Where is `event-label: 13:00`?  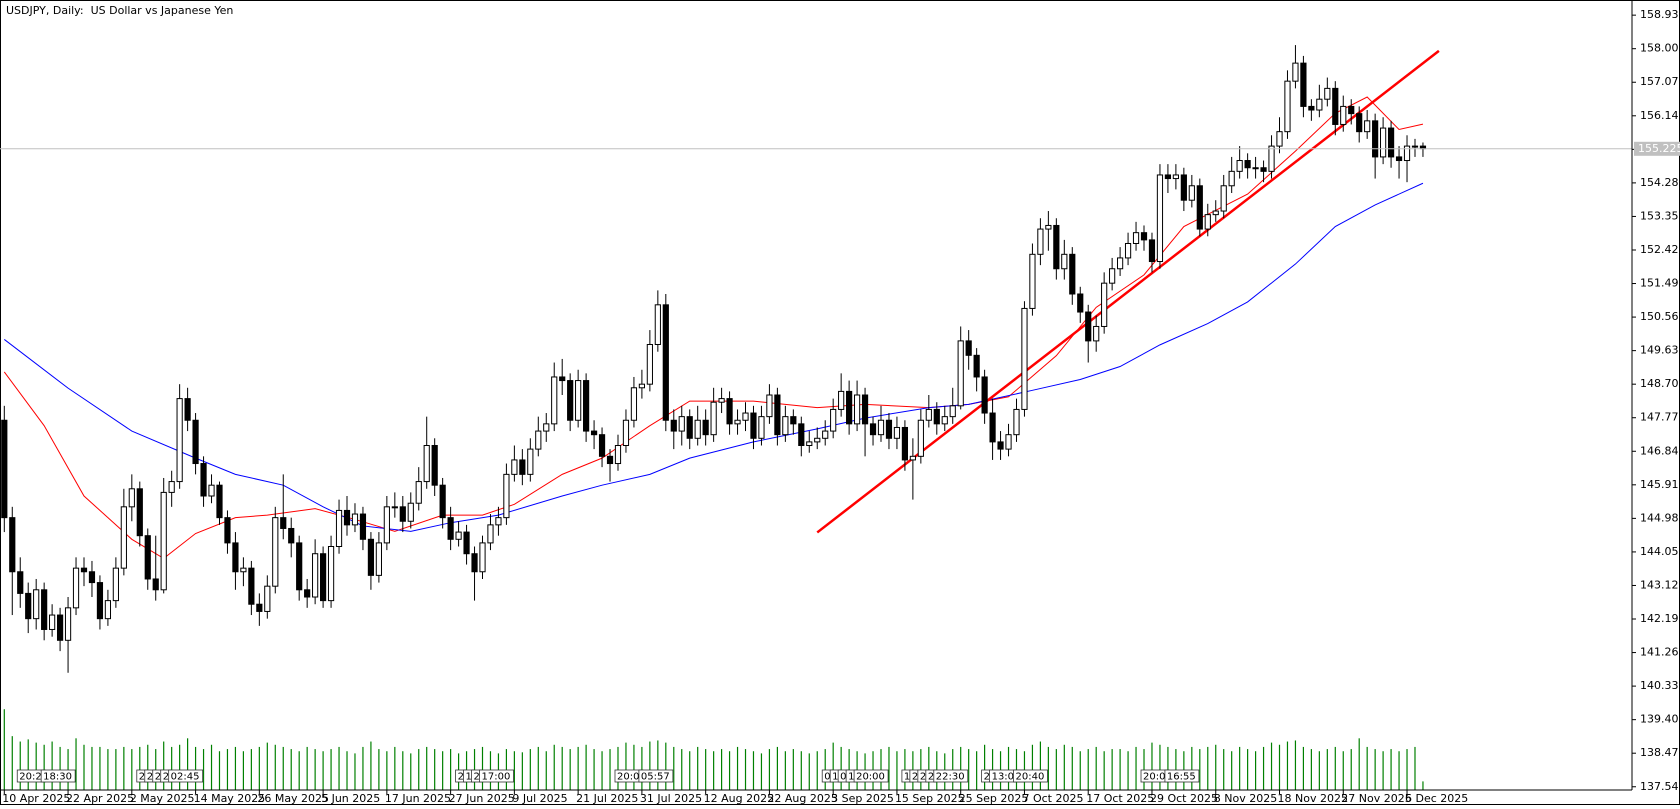
event-label: 13:00 is located at coordinates (1006, 777).